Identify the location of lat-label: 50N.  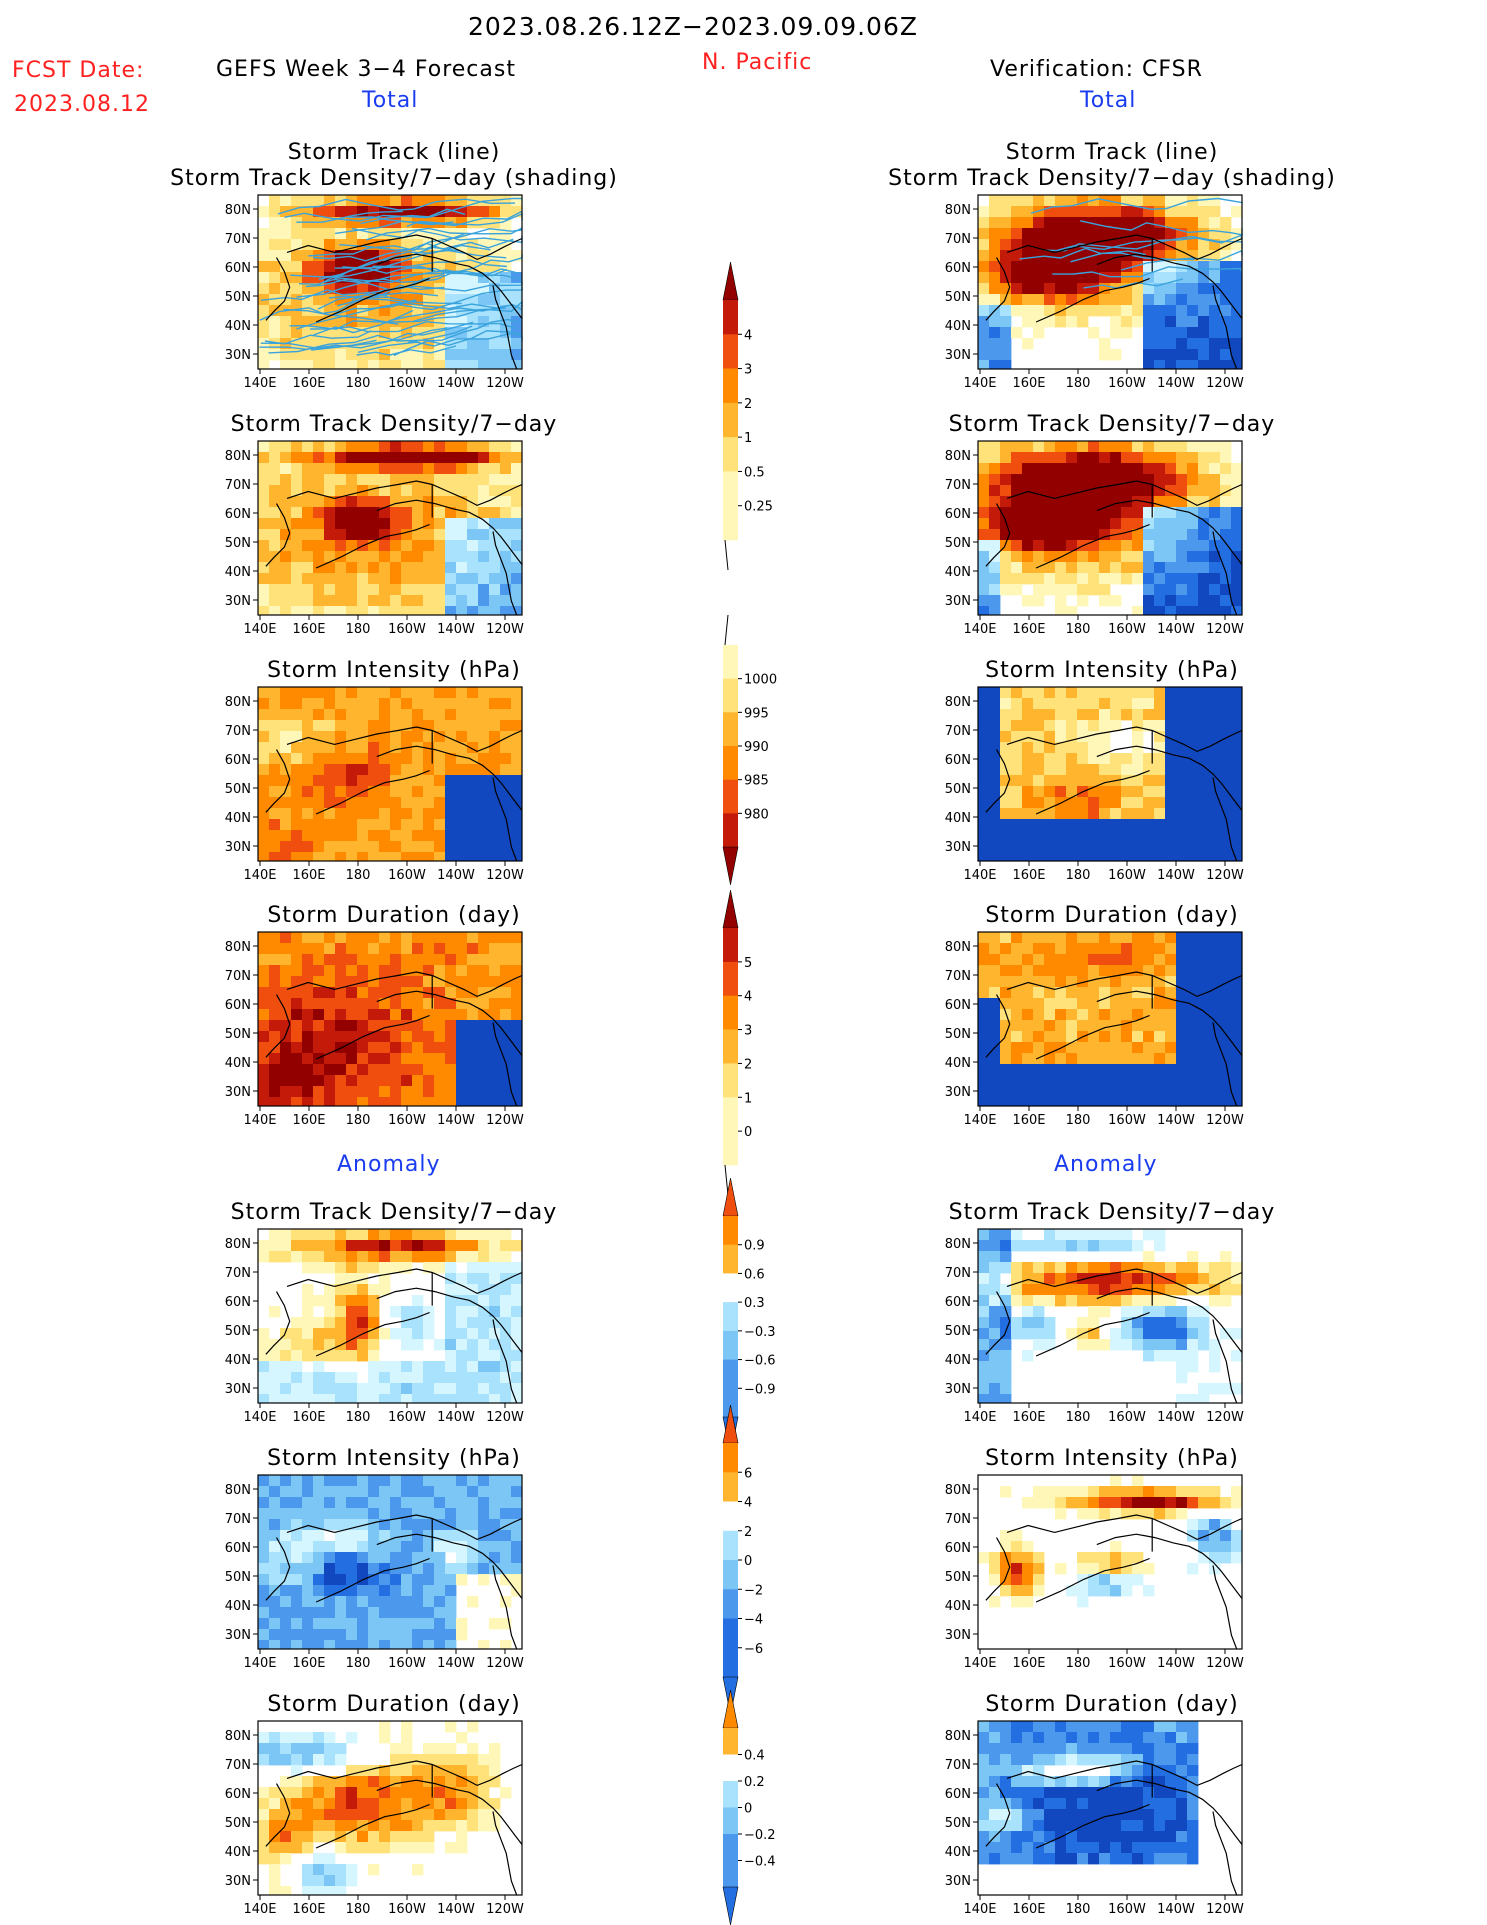
(238, 543).